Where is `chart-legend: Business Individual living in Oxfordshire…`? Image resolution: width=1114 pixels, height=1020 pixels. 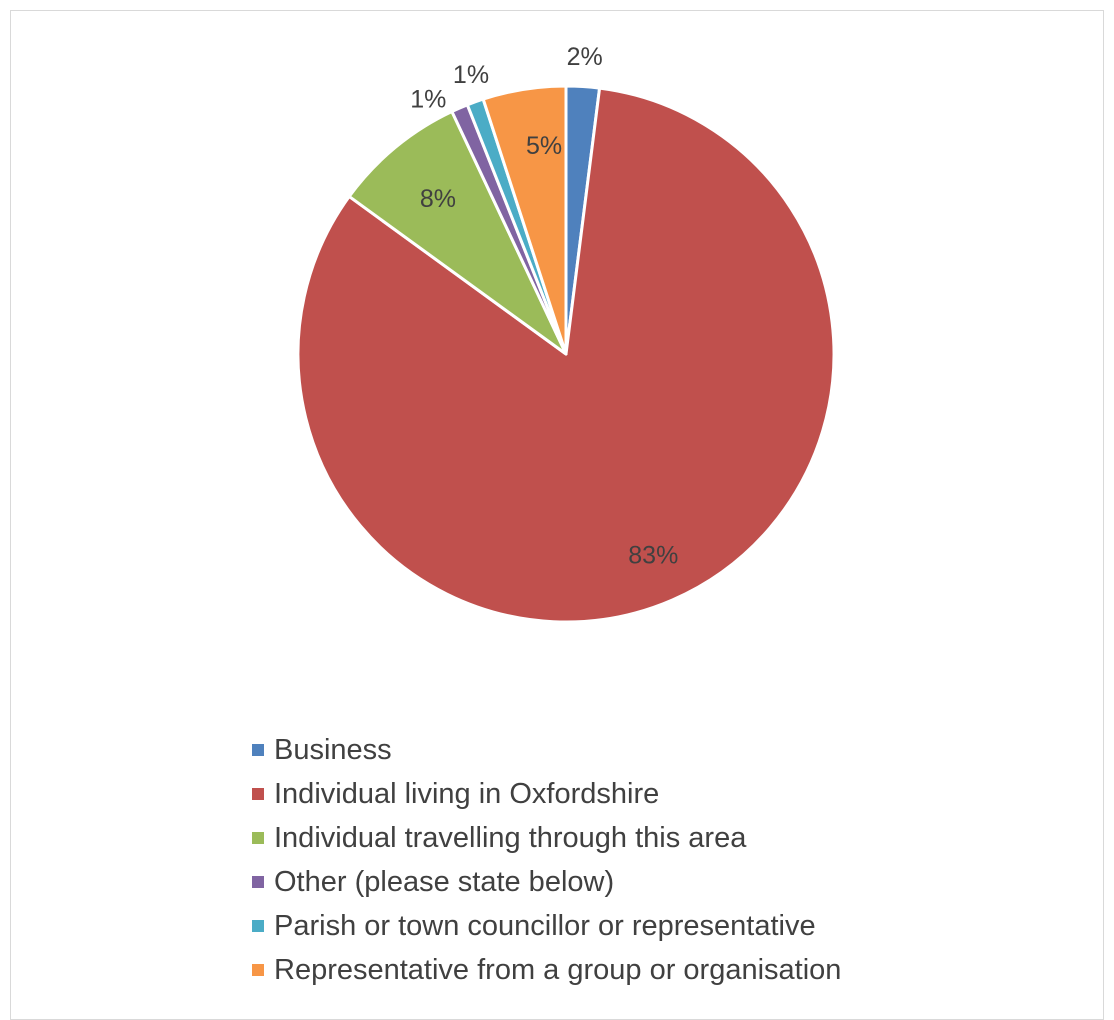
chart-legend: Business Individual living in Oxfordshire… is located at coordinates (546, 860).